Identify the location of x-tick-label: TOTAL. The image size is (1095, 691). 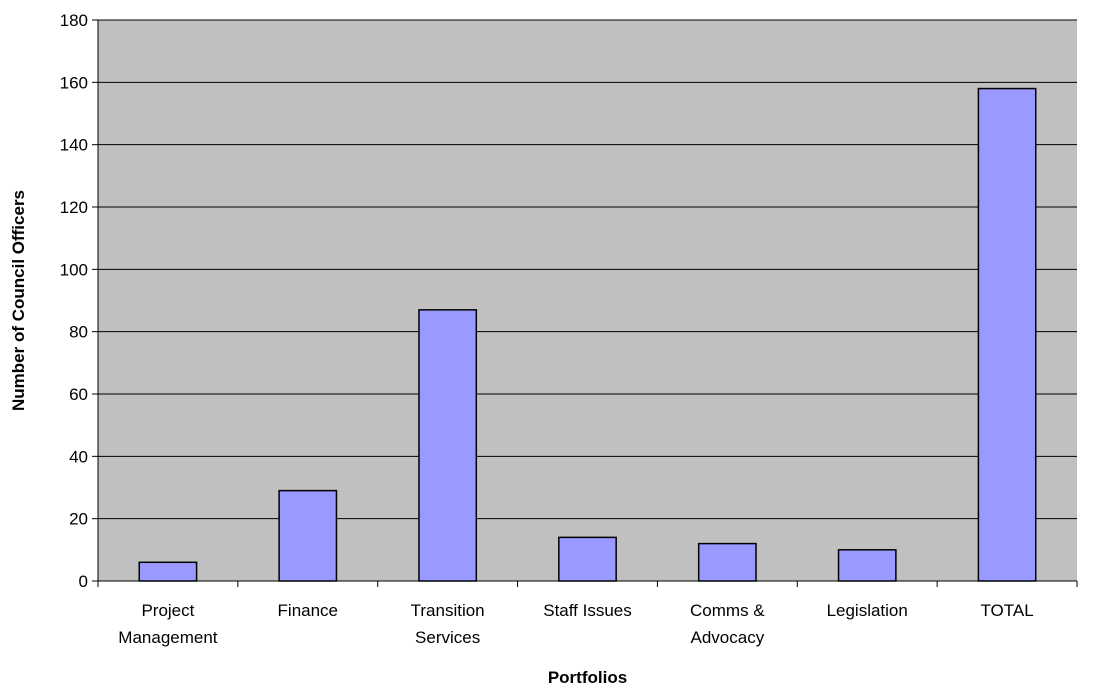
(1006, 610).